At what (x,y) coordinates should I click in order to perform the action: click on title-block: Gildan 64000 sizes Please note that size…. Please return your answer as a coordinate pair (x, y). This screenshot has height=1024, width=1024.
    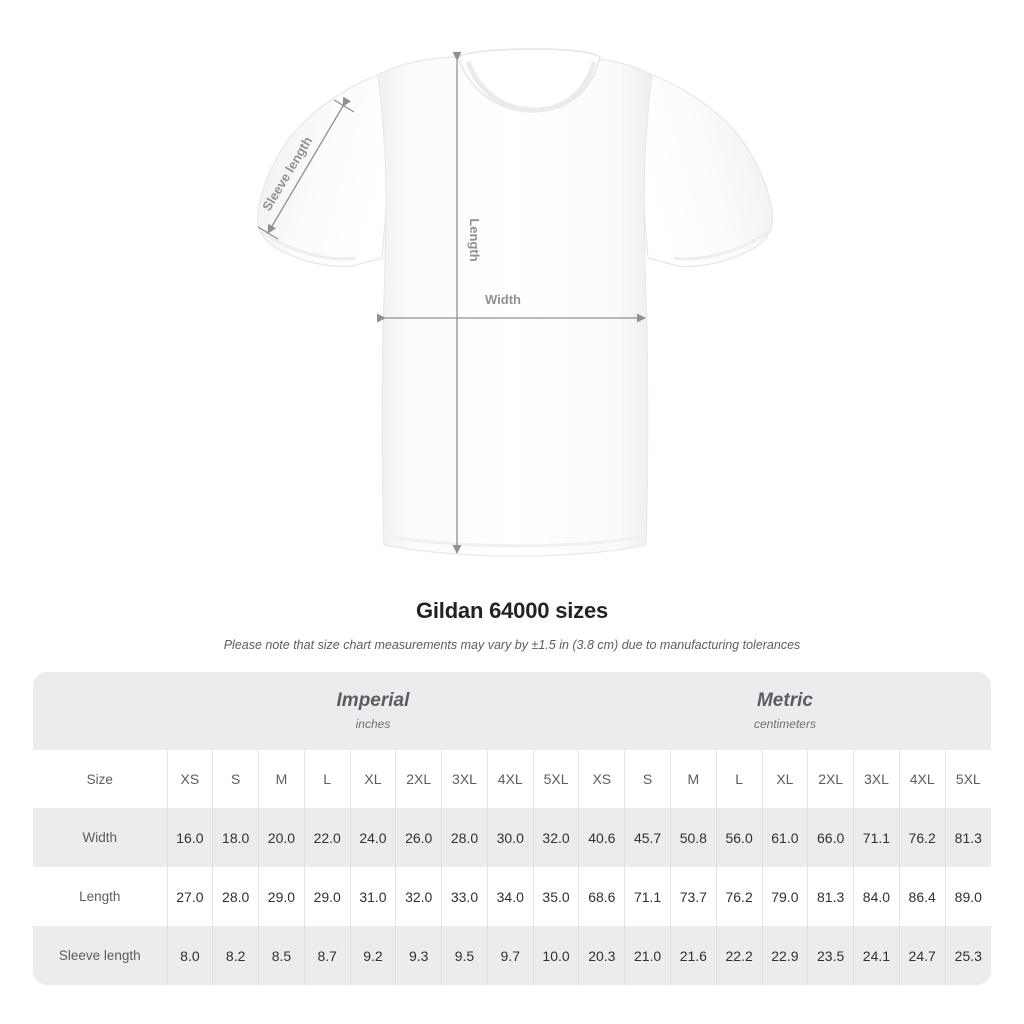
    Looking at the image, I should click on (512, 625).